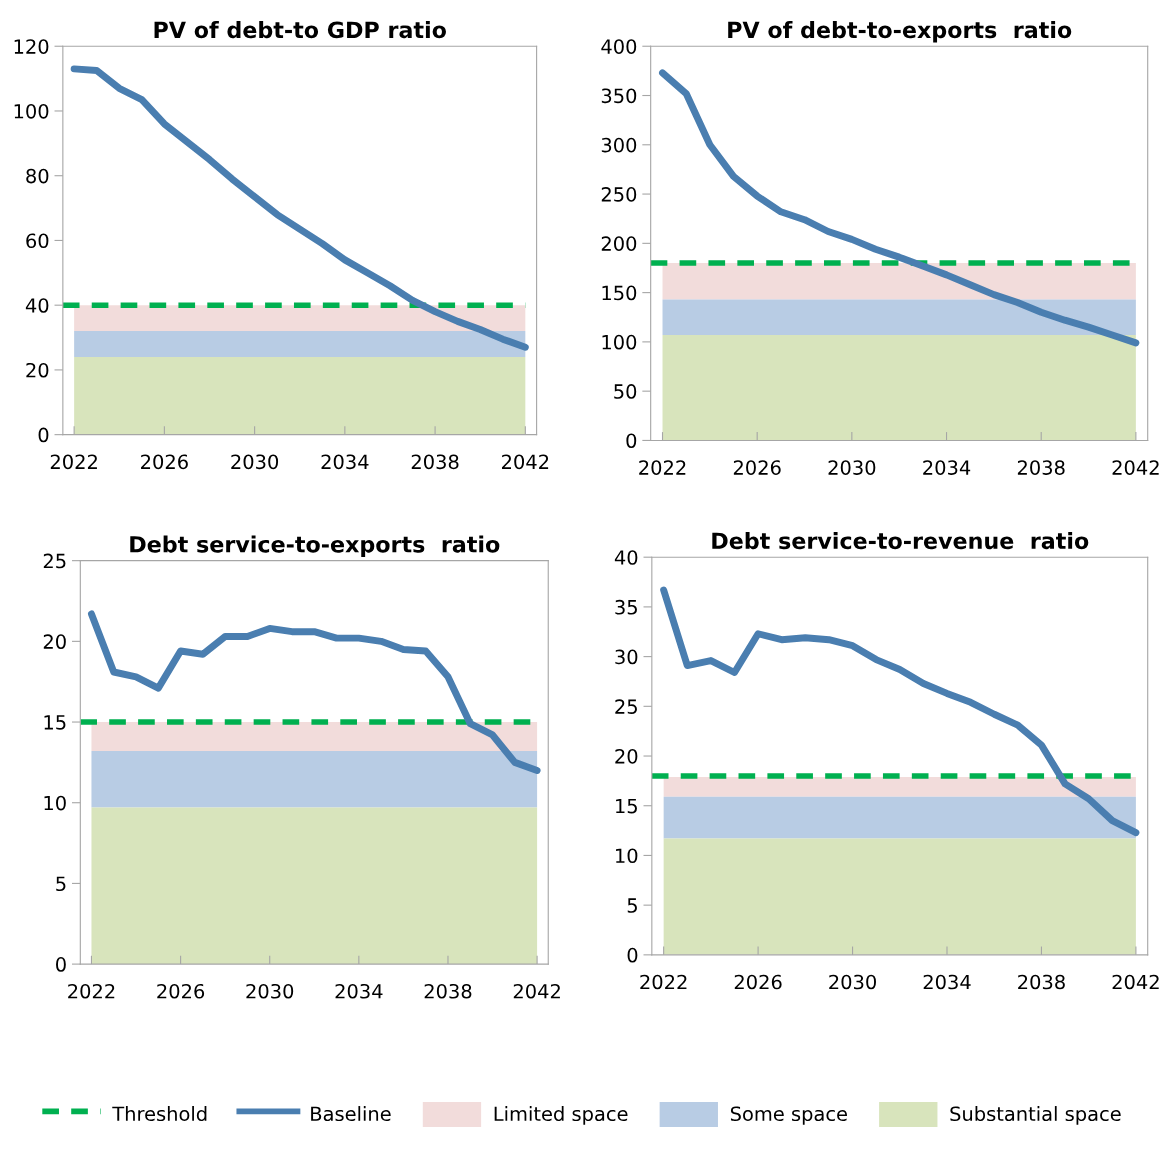 This screenshot has height=1156, width=1164. I want to click on chart-title: Debt service-to-exports ratio, so click(315, 546).